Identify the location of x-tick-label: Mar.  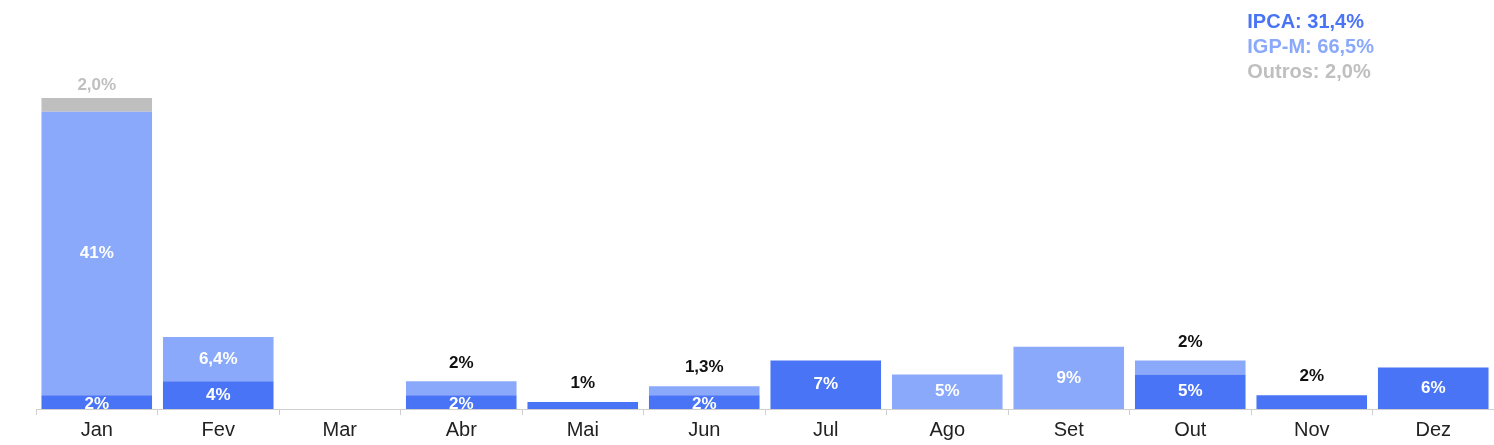
(340, 428).